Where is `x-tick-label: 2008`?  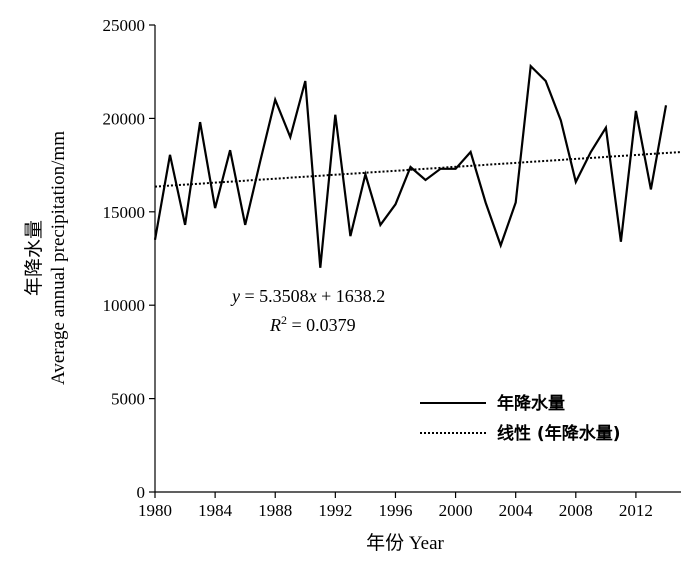 x-tick-label: 2008 is located at coordinates (576, 510).